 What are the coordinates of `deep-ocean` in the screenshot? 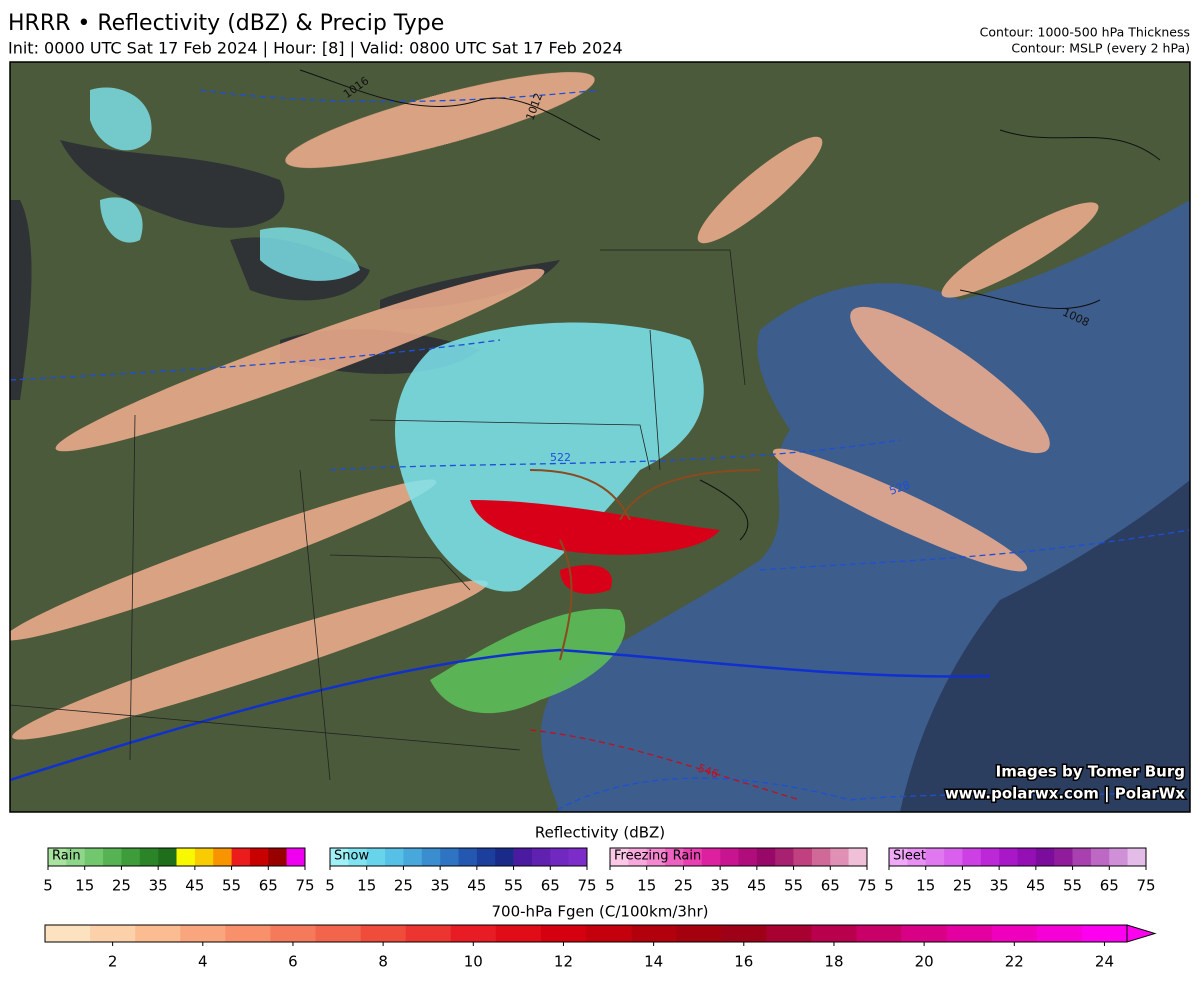 It's located at (1045, 646).